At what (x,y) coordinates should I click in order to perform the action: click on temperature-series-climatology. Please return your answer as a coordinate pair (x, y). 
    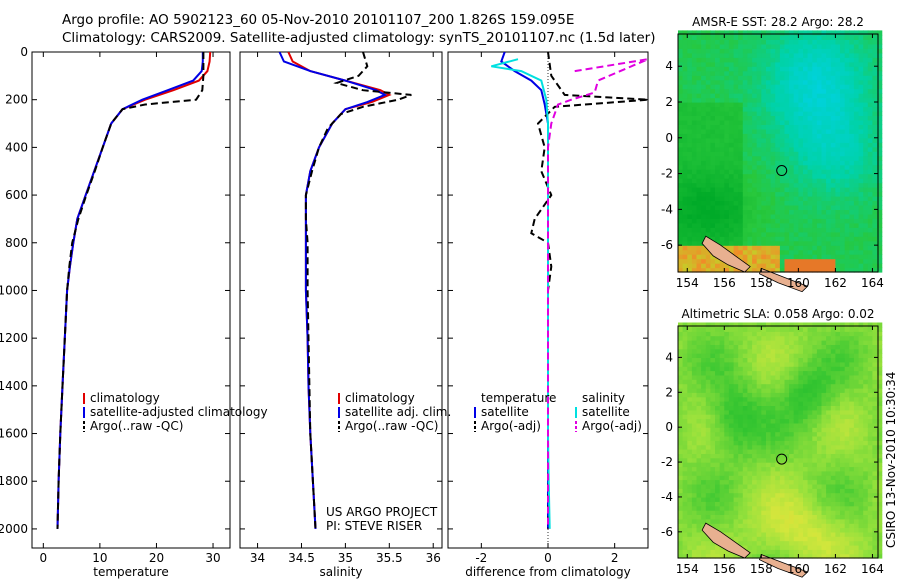
    Looking at the image, I should click on (134, 290).